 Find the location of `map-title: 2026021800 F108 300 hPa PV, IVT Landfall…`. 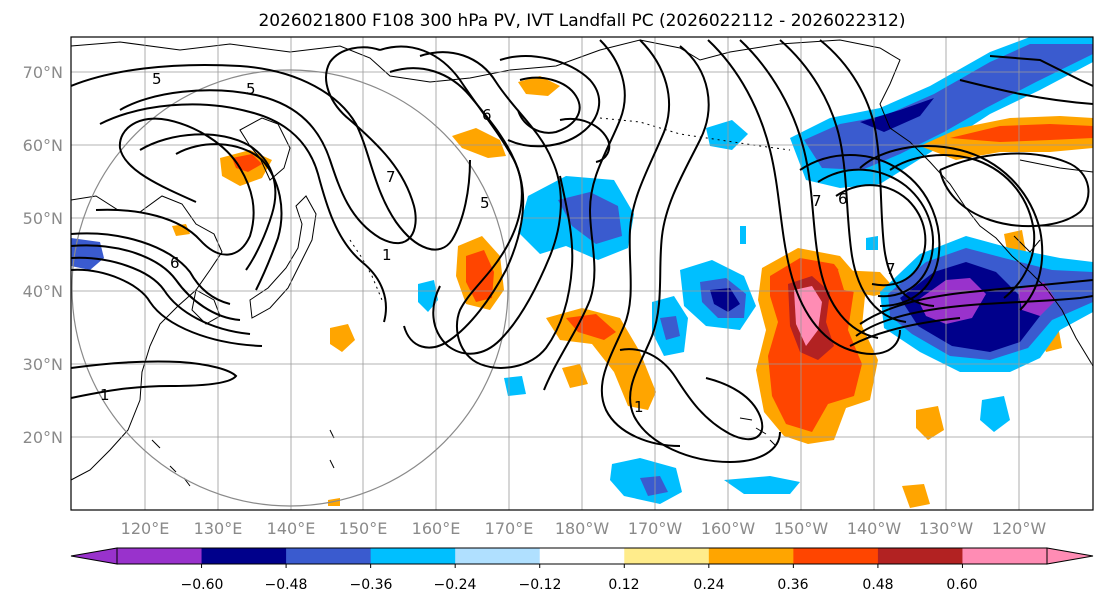

map-title: 2026021800 F108 300 hPa PV, IVT Landfall… is located at coordinates (581, 21).